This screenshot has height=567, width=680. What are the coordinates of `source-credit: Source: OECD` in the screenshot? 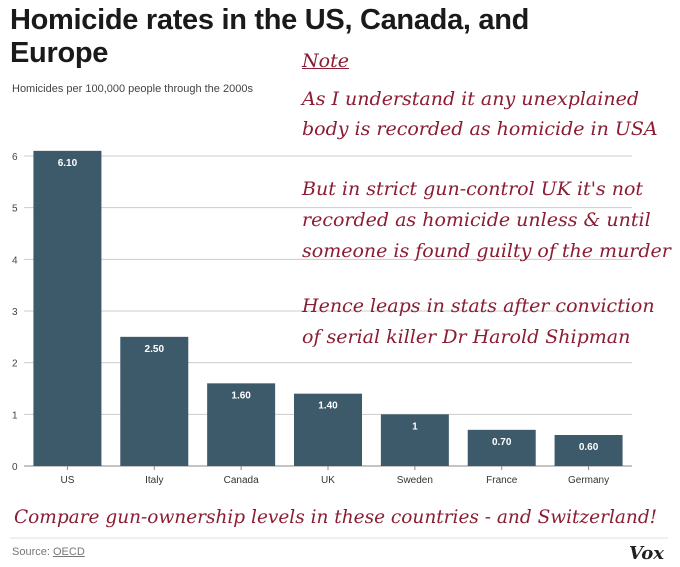 It's located at (48, 552).